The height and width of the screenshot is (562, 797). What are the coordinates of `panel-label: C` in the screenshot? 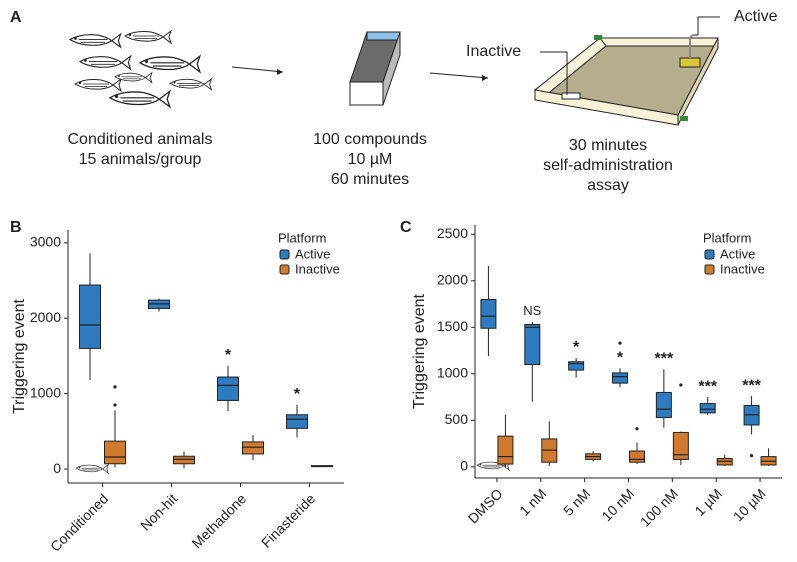 It's located at (406, 227).